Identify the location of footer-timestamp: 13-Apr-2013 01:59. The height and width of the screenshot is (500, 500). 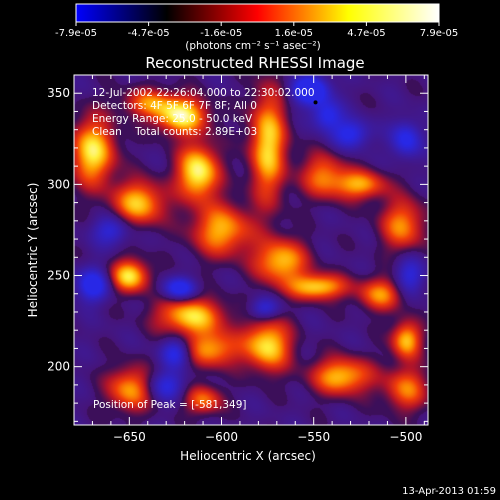
(449, 491).